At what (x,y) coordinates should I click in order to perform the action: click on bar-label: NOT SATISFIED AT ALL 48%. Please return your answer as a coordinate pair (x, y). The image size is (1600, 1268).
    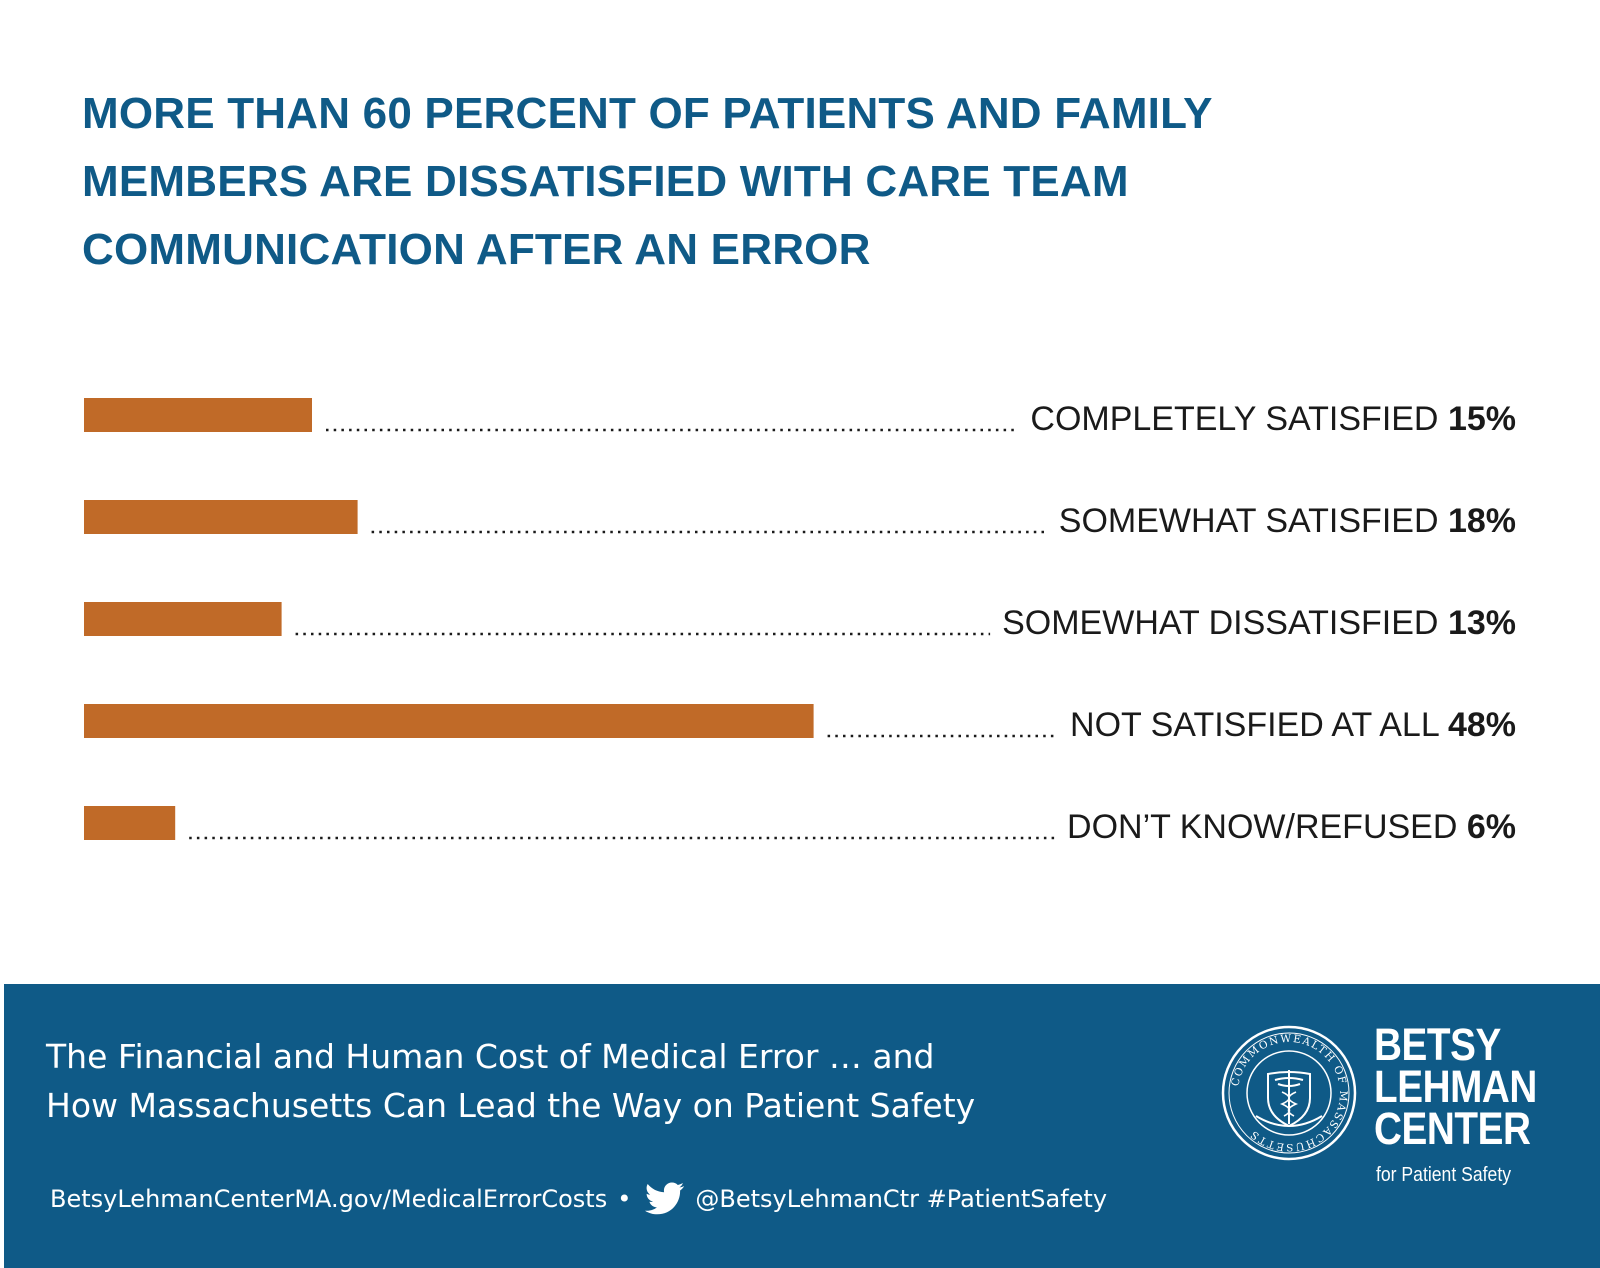
    Looking at the image, I should click on (1293, 725).